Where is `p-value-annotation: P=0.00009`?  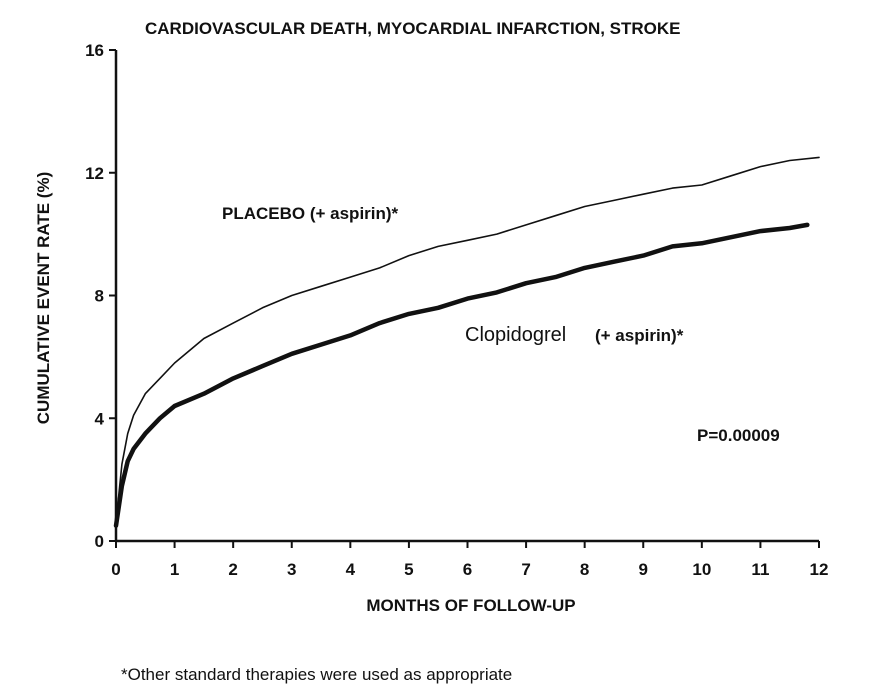
p-value-annotation: P=0.00009 is located at coordinates (738, 435).